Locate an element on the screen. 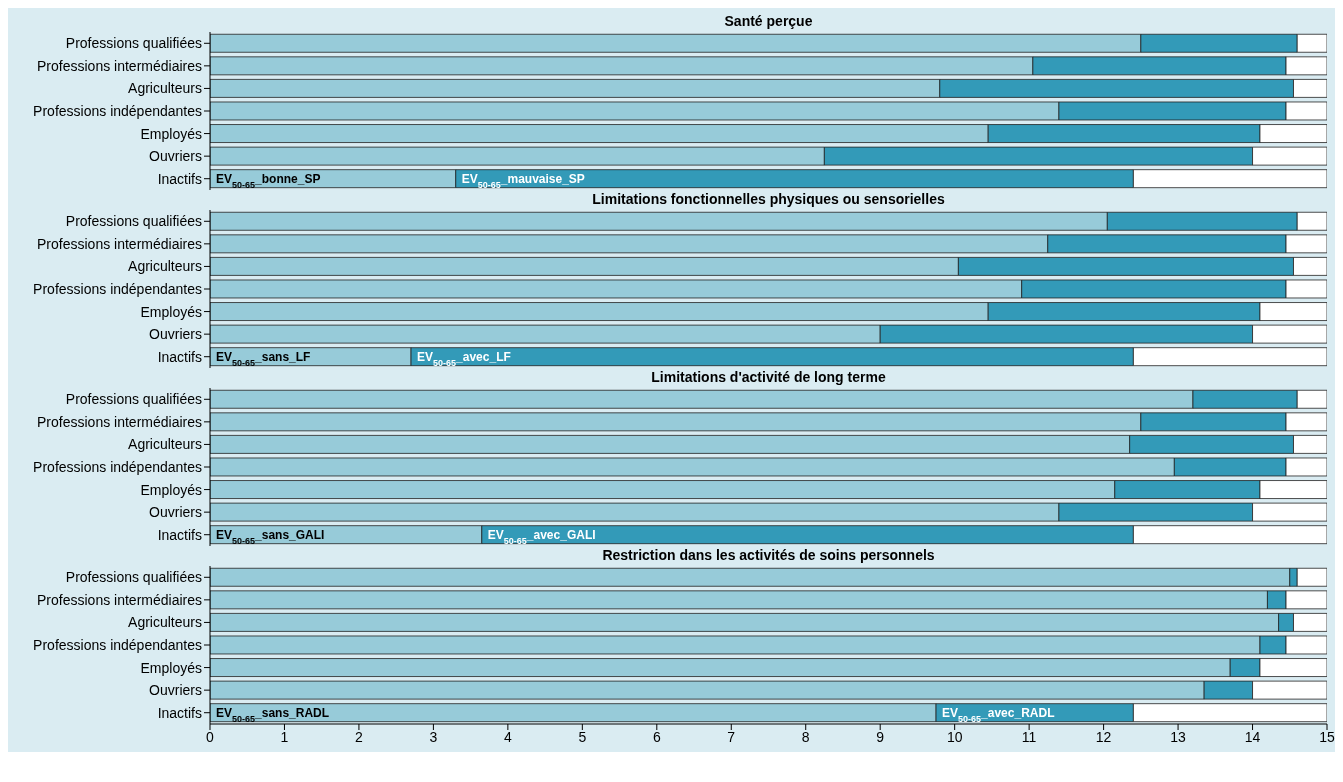 The image size is (1343, 782). x-tick-label: 1 is located at coordinates (284, 736).